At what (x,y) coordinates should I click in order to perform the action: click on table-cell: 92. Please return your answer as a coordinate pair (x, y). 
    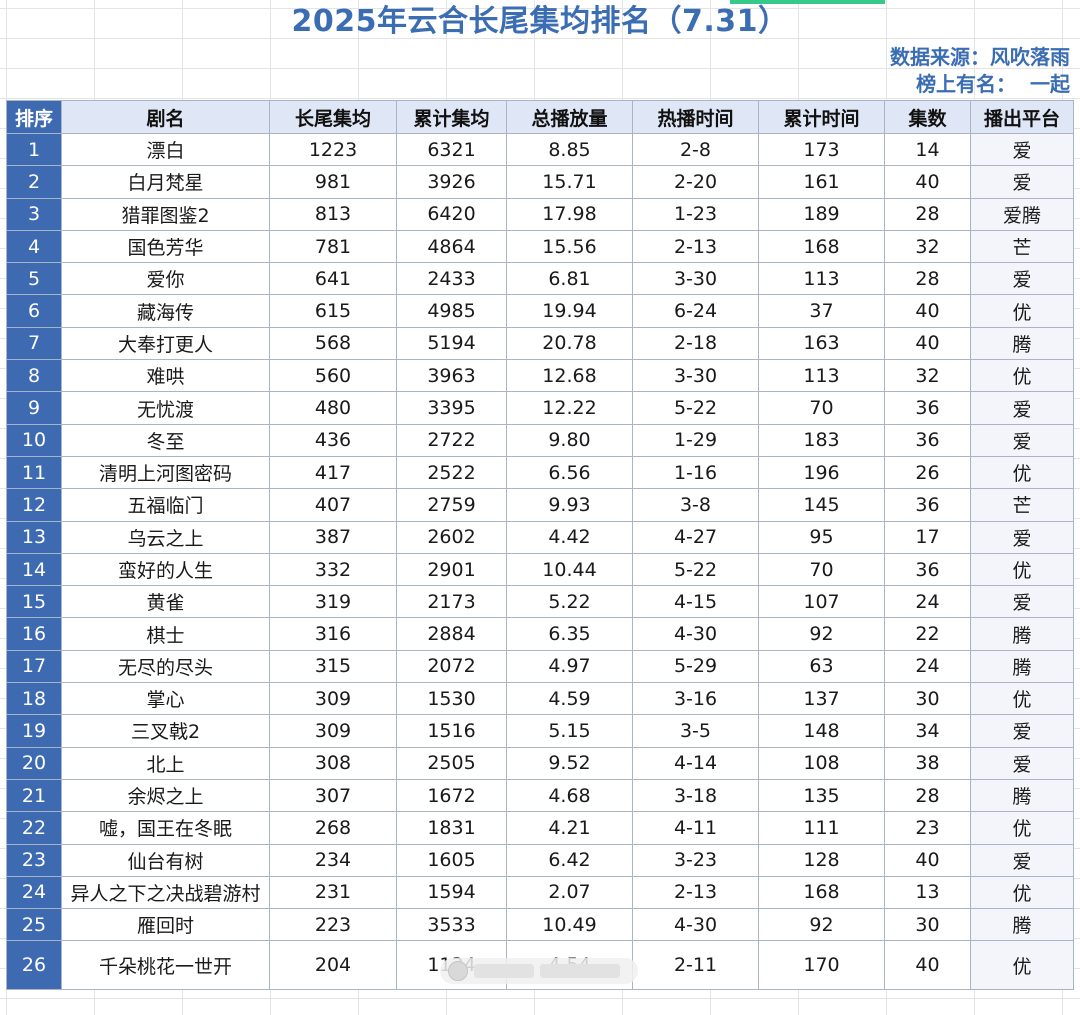
    Looking at the image, I should click on (821, 925).